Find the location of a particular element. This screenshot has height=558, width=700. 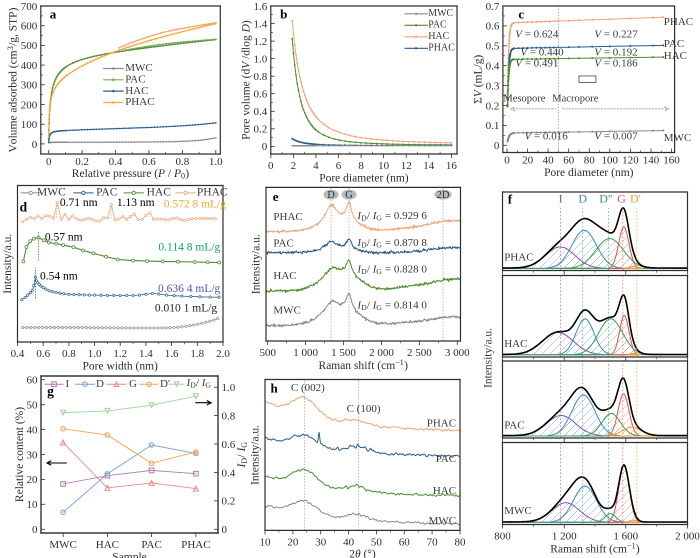

svg-text: 1 200 is located at coordinates (564, 537).